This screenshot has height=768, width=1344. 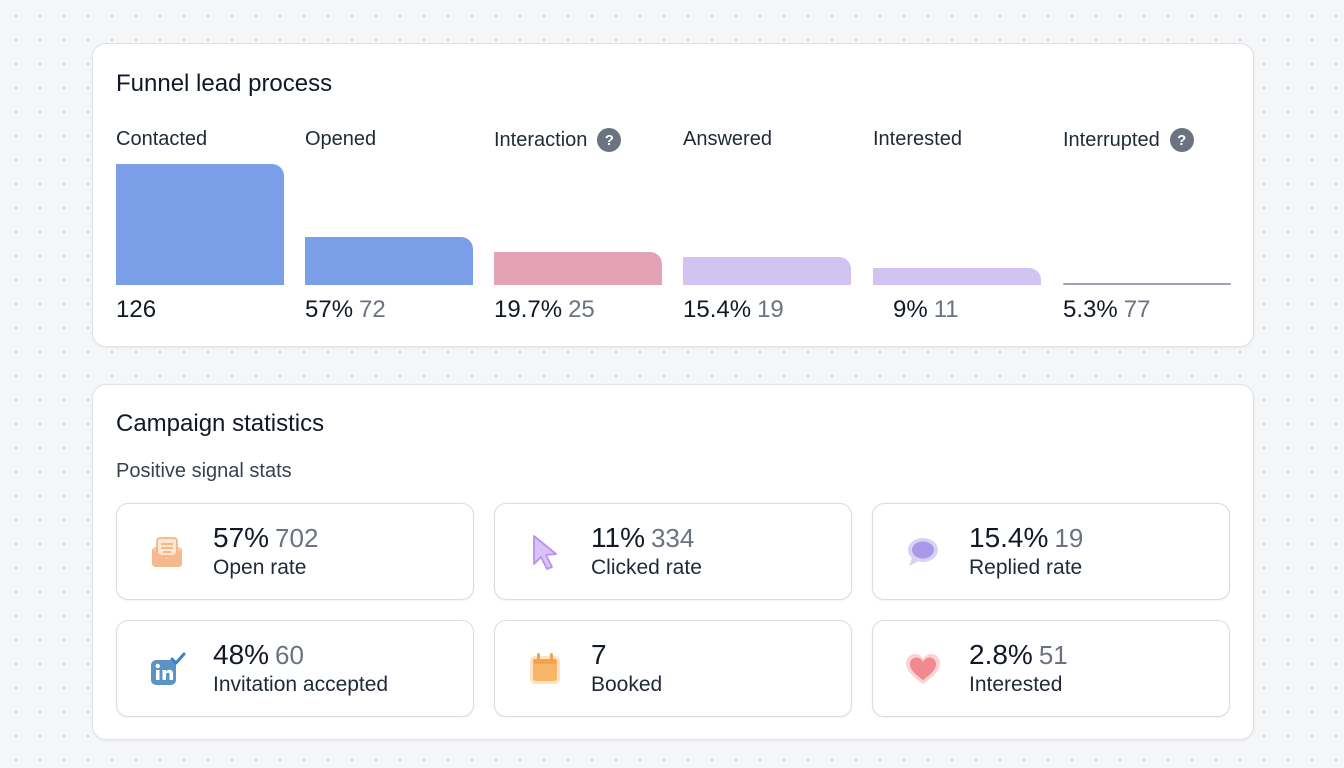 What do you see at coordinates (627, 684) in the screenshot?
I see `stat-label: Booked` at bounding box center [627, 684].